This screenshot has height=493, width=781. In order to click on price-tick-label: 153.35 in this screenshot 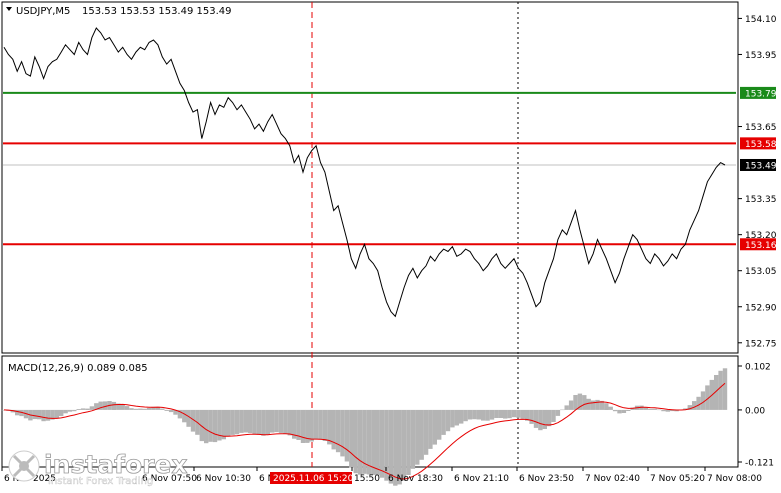, I will do `click(761, 200)`.